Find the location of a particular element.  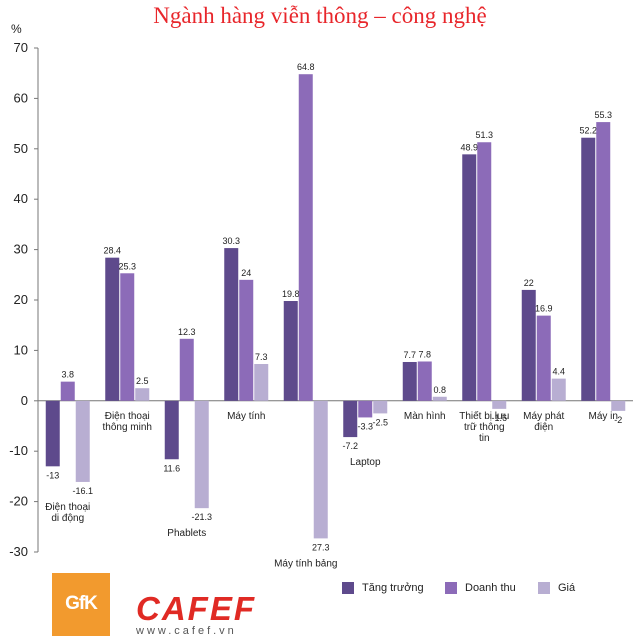

data-label: 11.6 is located at coordinates (171, 468).